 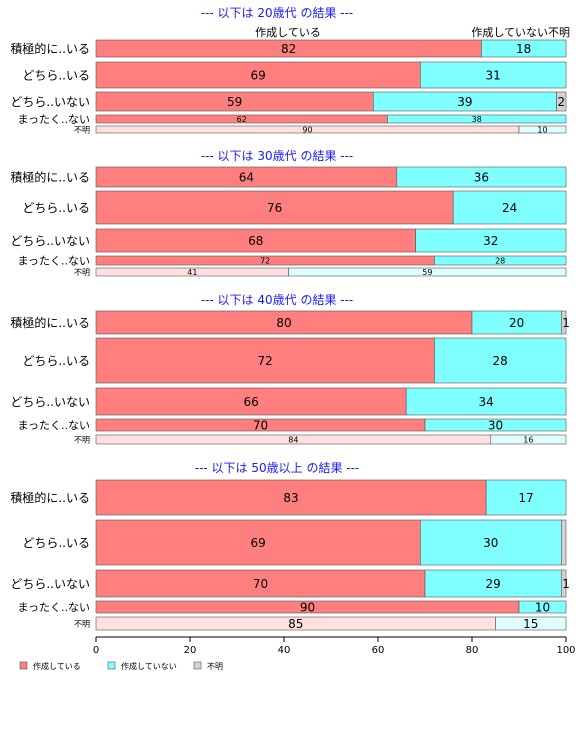 I want to click on legend-entry: 作成していない, so click(x=142, y=666).